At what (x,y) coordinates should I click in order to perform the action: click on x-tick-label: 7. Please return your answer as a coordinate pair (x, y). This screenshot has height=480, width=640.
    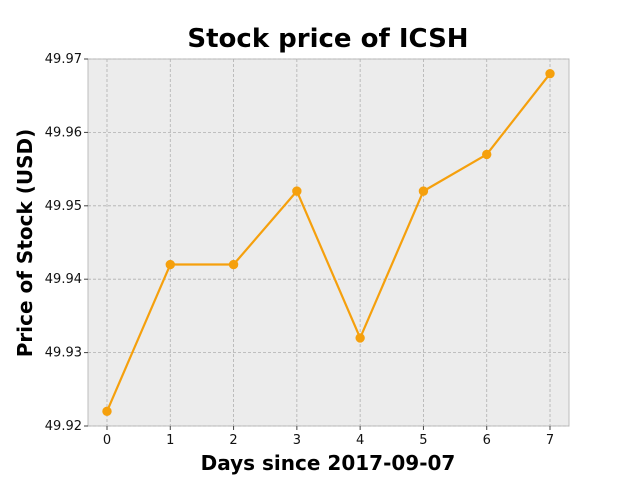
    Looking at the image, I should click on (550, 440).